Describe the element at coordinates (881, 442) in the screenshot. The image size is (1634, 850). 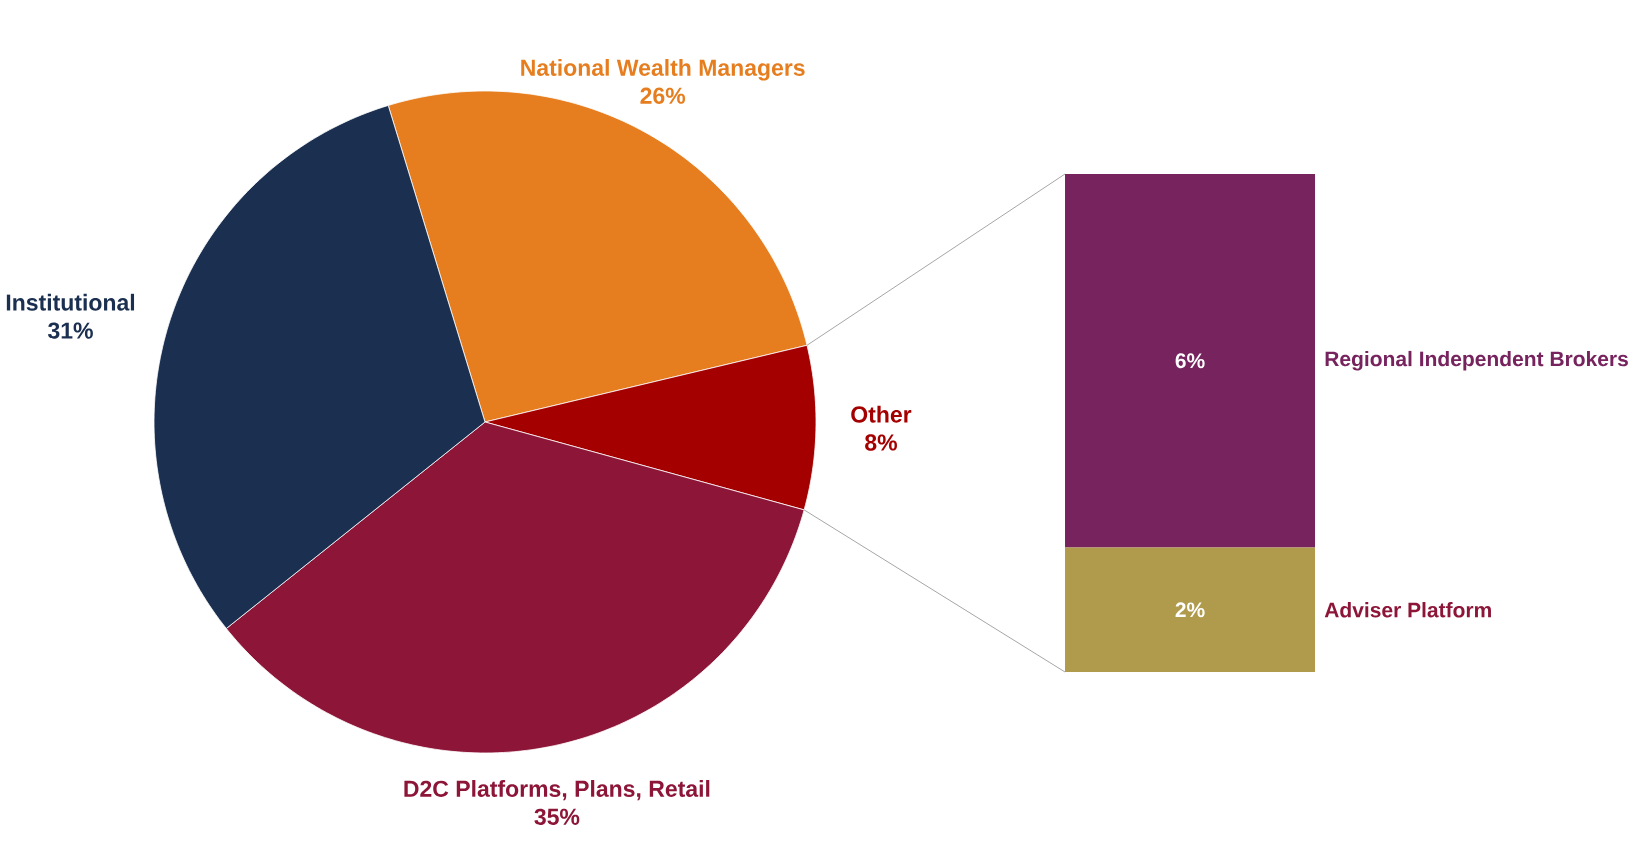
I see `data-label: 8%` at that location.